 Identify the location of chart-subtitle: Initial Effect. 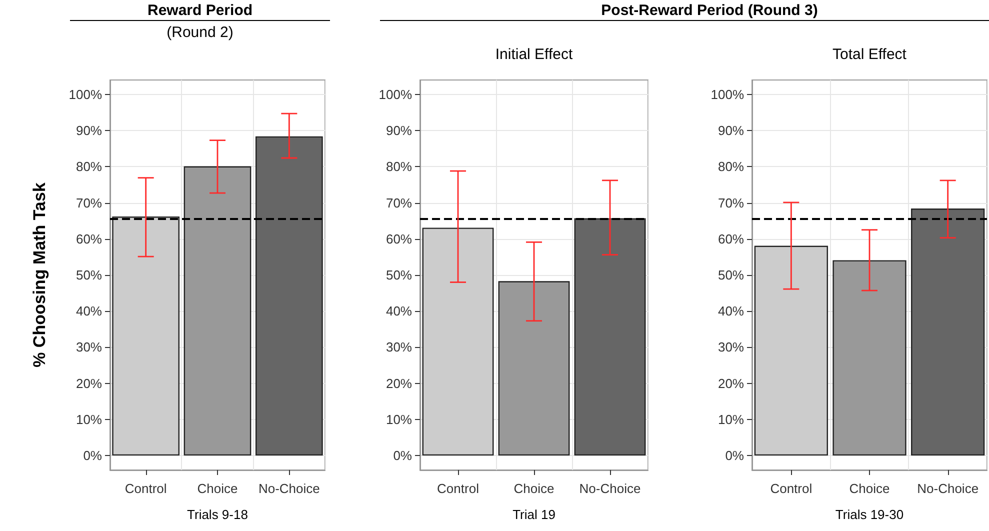
(534, 54).